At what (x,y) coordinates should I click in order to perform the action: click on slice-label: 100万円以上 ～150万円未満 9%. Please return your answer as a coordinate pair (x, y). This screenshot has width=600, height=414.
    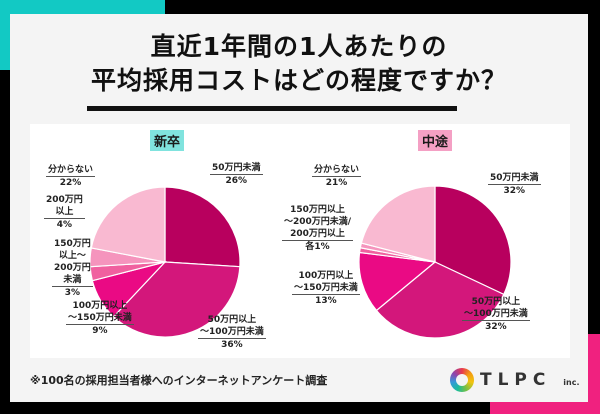
    Looking at the image, I should click on (100, 318).